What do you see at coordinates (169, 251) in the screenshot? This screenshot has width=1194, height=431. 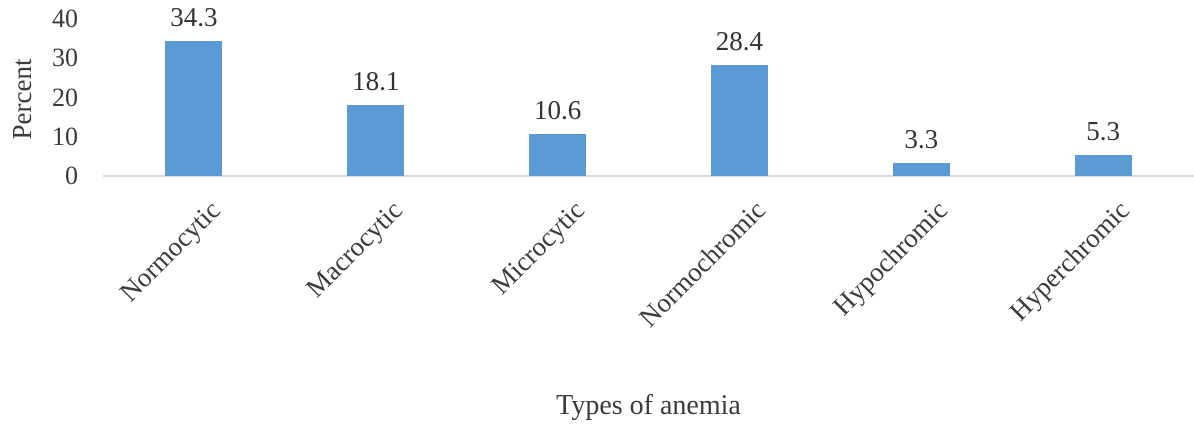 I see `category-label: Normocytic` at bounding box center [169, 251].